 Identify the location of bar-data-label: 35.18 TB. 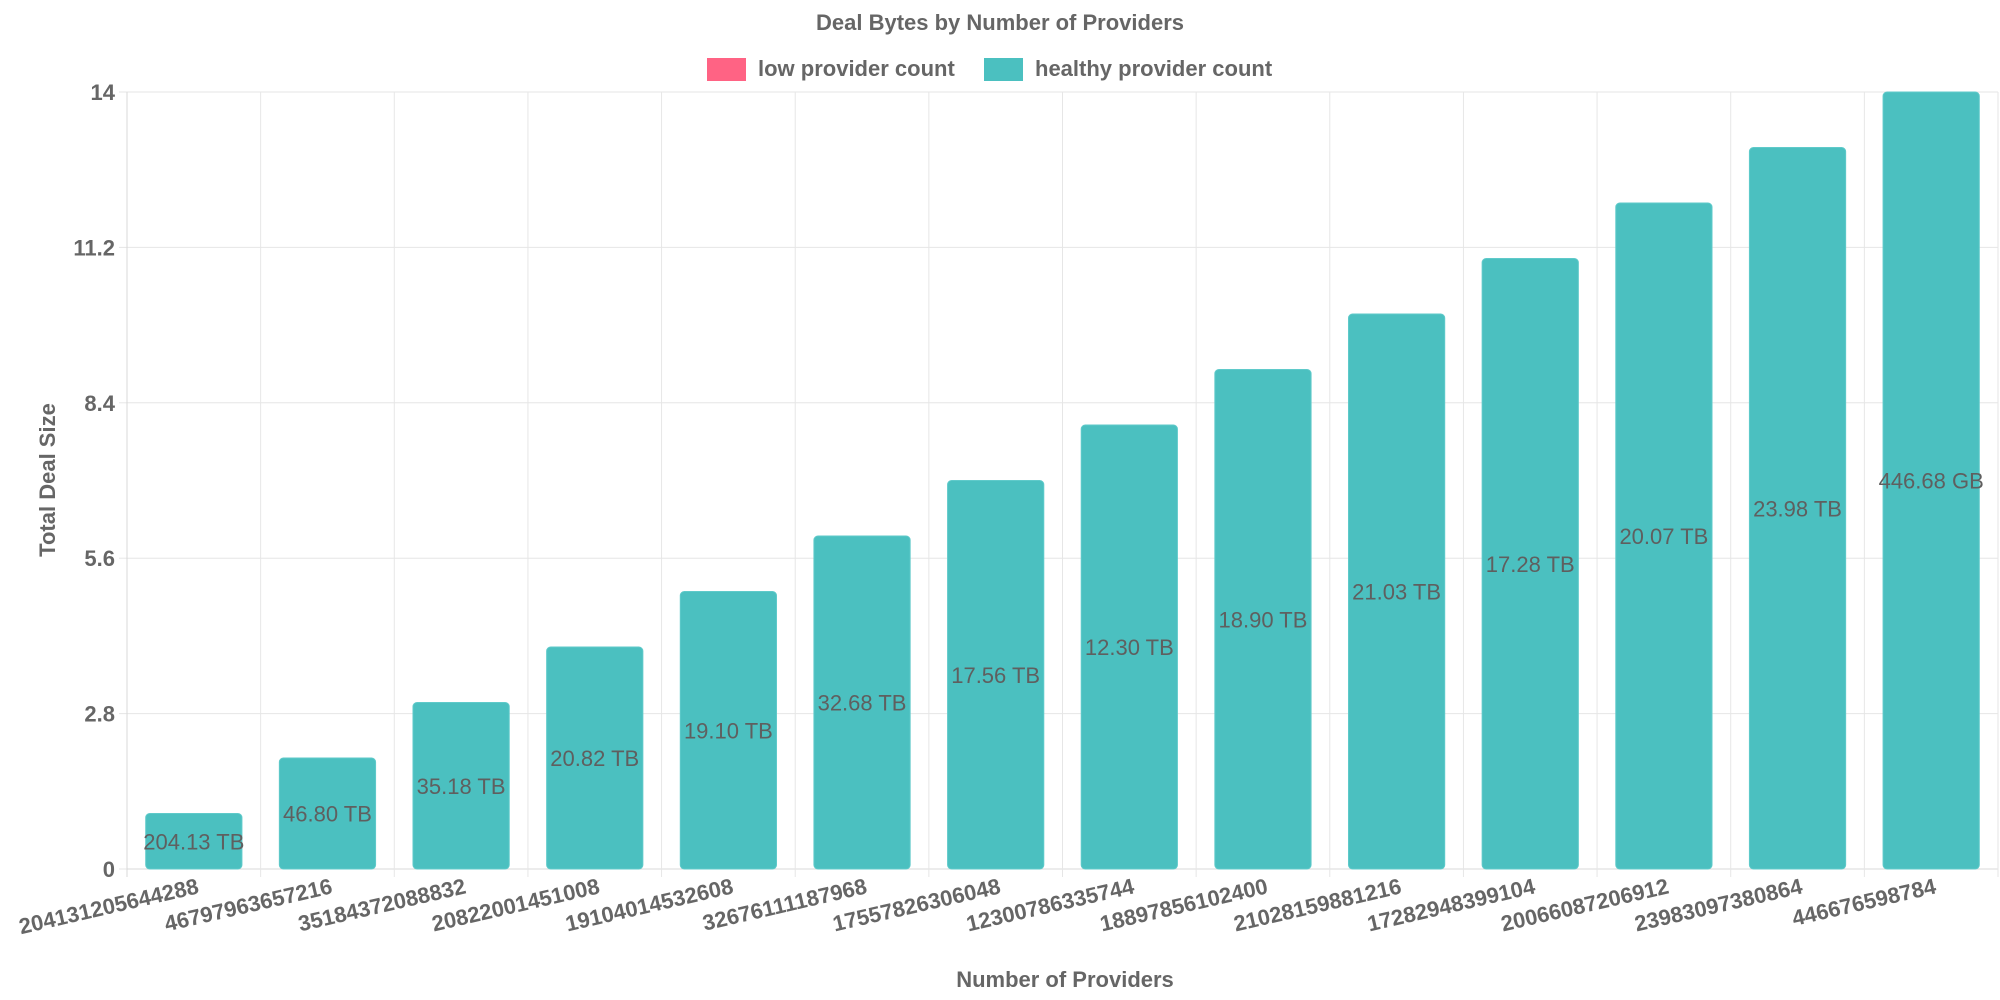
(461, 786).